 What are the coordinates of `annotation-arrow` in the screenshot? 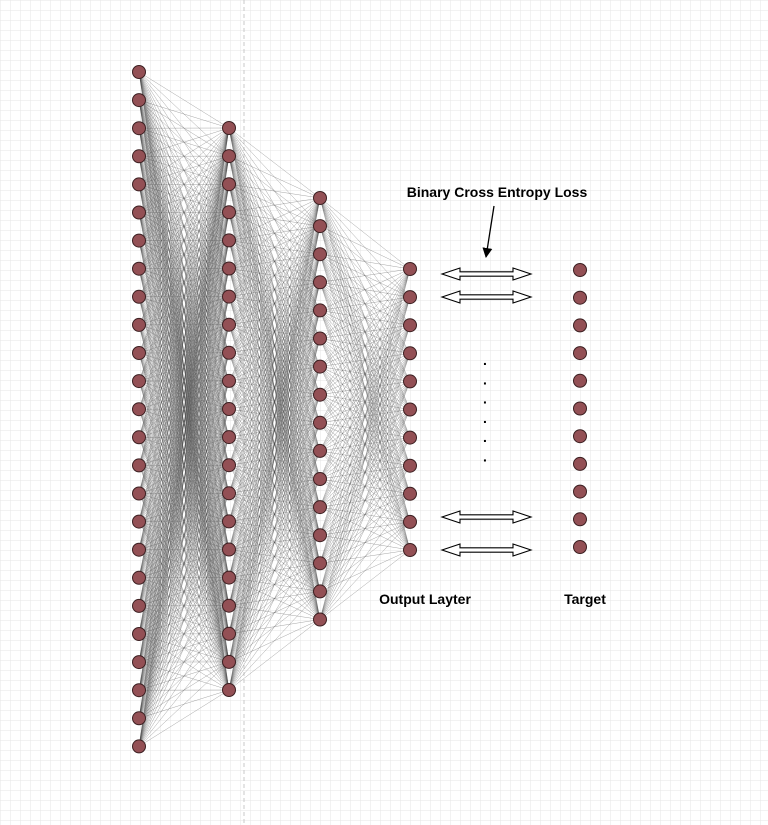 It's located at (488, 231).